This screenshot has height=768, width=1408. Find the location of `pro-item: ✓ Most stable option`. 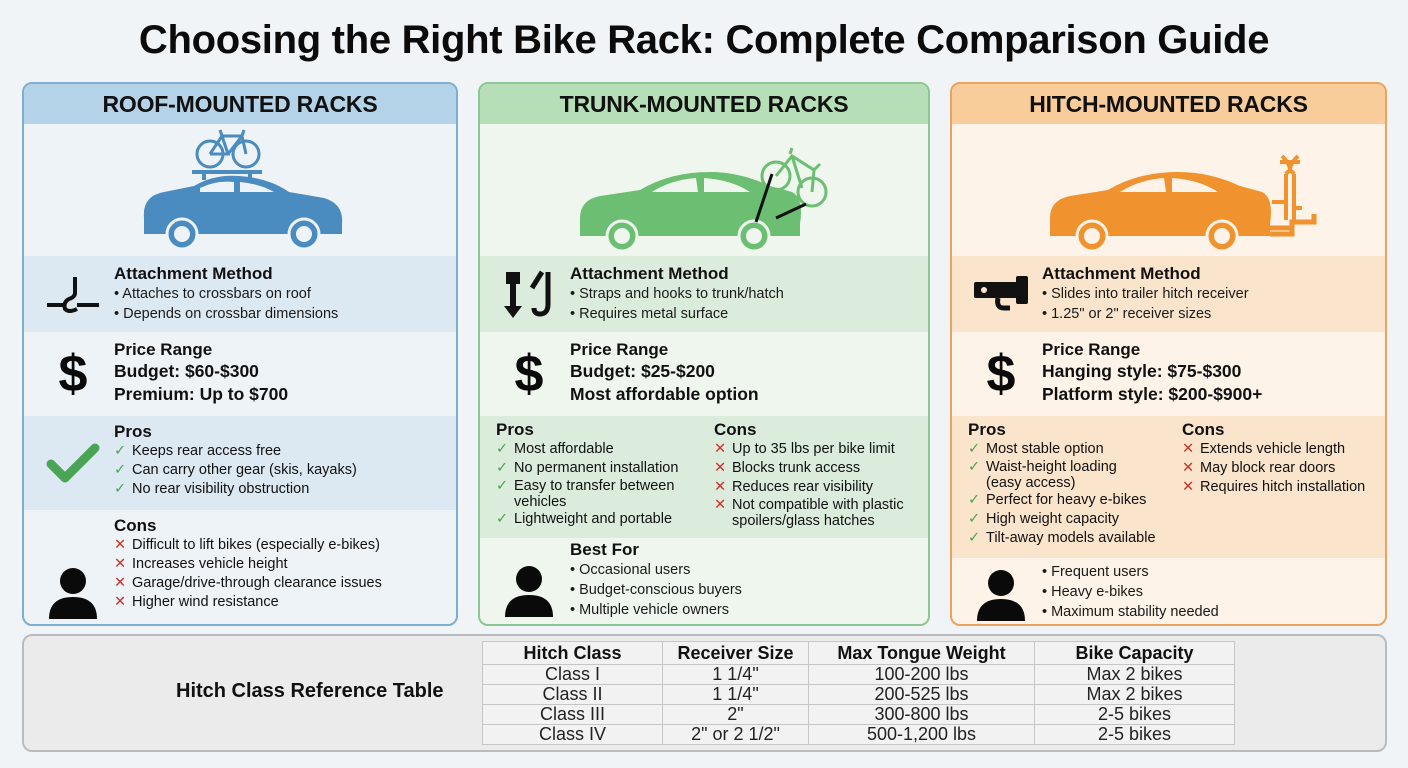

pro-item: ✓ Most stable option is located at coordinates (1036, 449).